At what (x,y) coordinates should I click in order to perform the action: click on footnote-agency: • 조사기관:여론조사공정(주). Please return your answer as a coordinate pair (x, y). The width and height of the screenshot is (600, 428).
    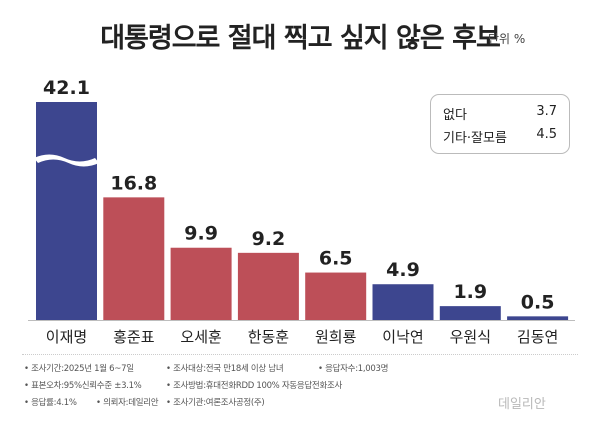
    Looking at the image, I should click on (215, 403).